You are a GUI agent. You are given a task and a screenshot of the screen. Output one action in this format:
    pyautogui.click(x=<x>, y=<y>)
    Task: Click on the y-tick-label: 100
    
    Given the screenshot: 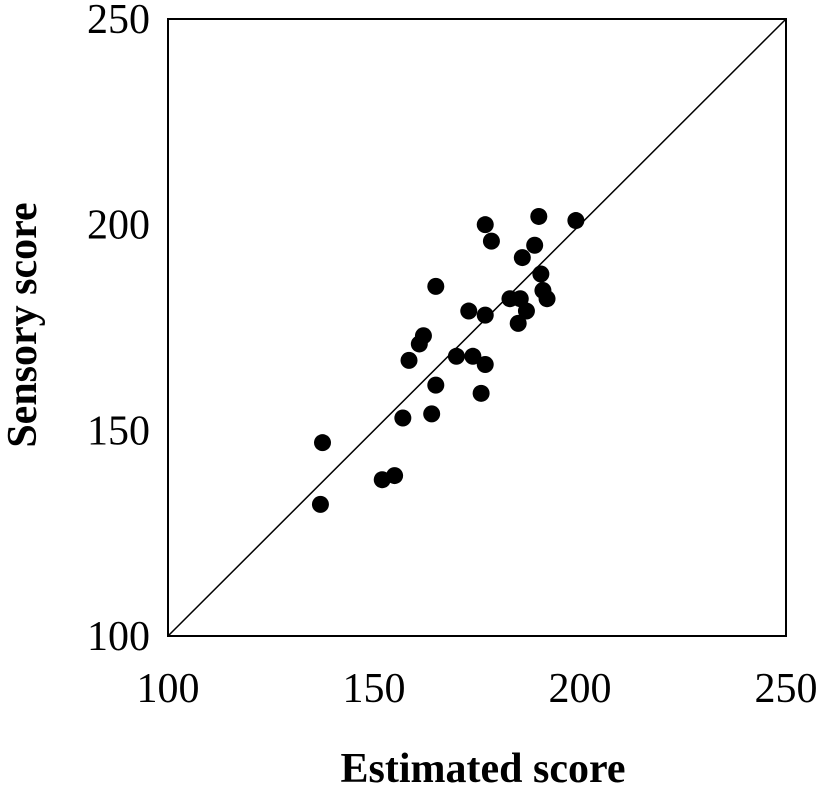 What is the action you would take?
    pyautogui.click(x=118, y=637)
    